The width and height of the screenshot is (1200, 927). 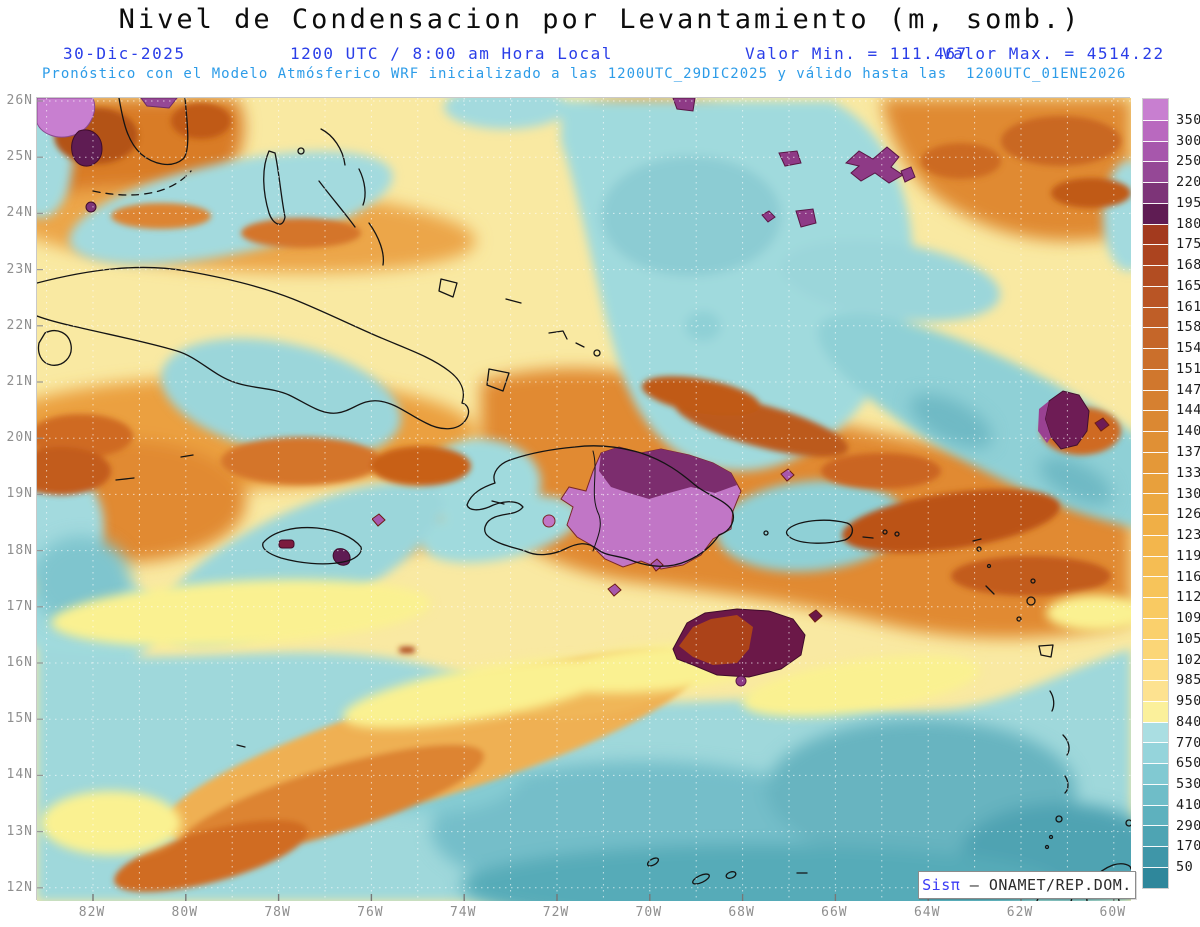 I want to click on colorbar-label: 1020, so click(x=1188, y=659).